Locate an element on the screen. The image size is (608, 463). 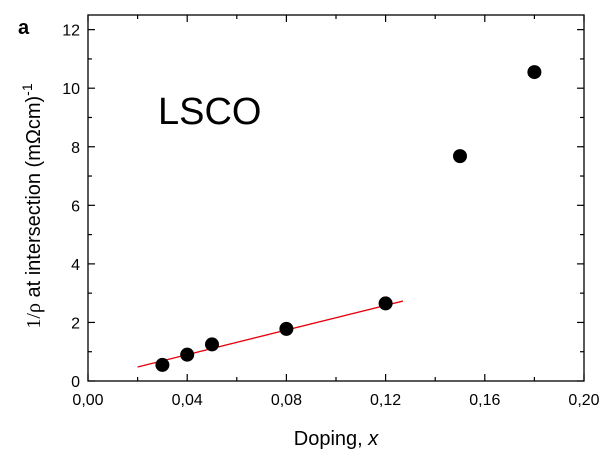
y-tick-label: 2 is located at coordinates (75, 323).